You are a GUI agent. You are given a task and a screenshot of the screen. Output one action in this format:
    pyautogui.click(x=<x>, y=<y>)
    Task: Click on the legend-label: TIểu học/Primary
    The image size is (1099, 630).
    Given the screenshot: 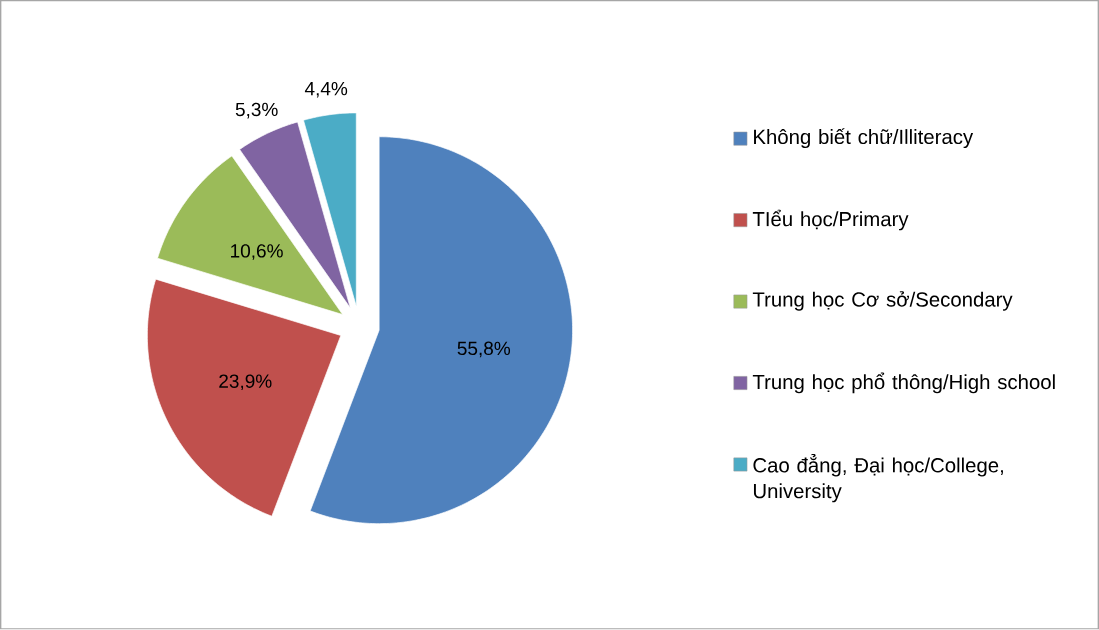 What is the action you would take?
    pyautogui.click(x=830, y=220)
    